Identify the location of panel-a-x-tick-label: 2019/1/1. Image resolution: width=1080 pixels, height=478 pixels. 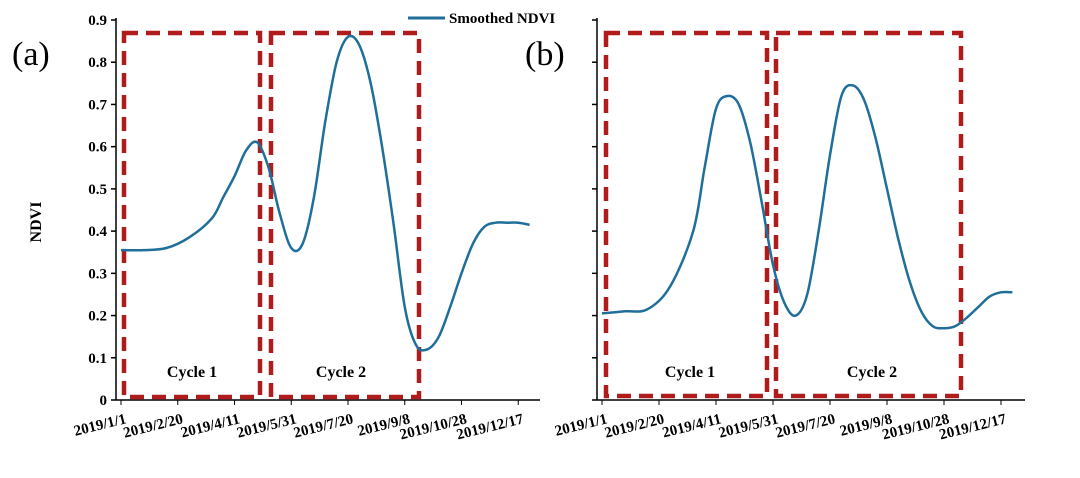
(100, 425).